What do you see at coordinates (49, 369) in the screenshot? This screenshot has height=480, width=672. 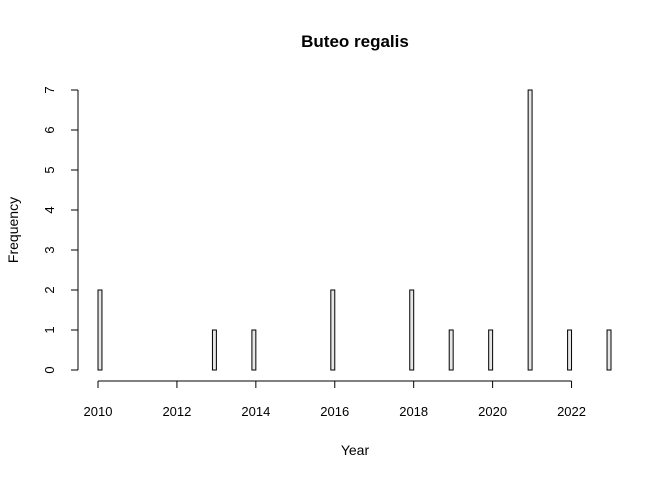 I see `y-tick-label: 0` at bounding box center [49, 369].